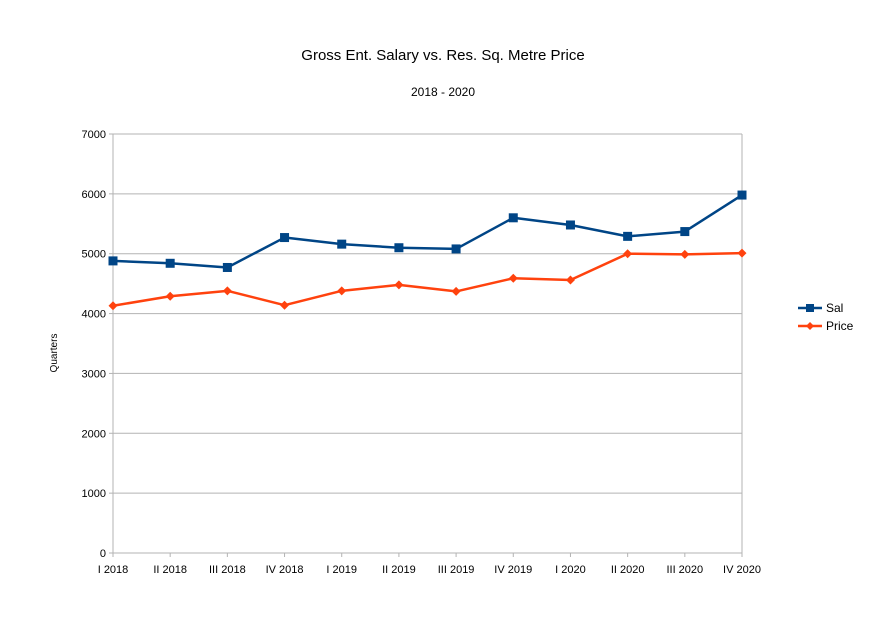 The height and width of the screenshot is (626, 886). I want to click on x-tick-label: III 2020, so click(684, 570).